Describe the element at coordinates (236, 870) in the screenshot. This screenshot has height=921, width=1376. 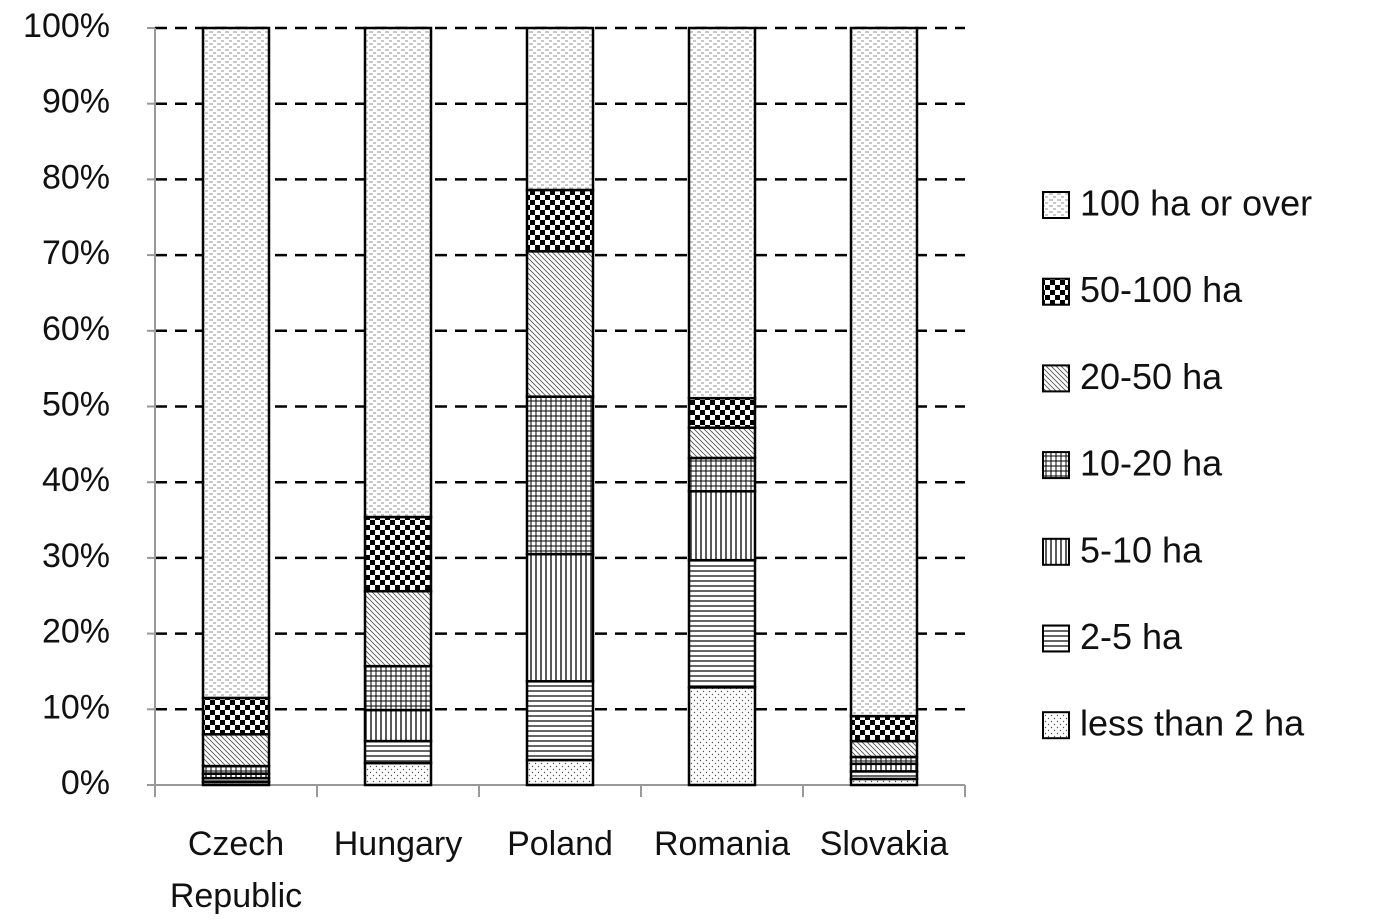
I see `x-tick-label: Czech Republic` at that location.